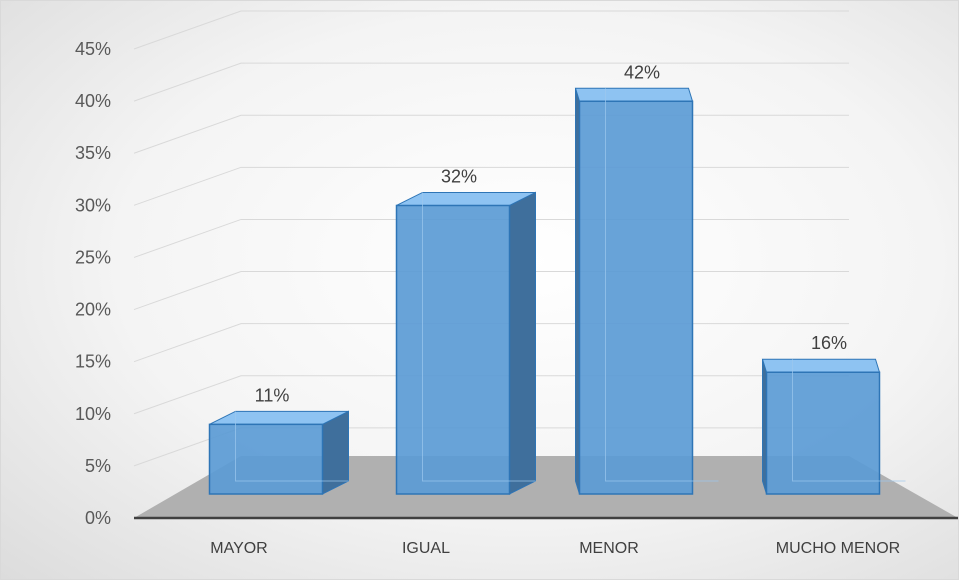 This screenshot has height=581, width=959. Describe the element at coordinates (98, 518) in the screenshot. I see `y-tick-label: 0%` at that location.